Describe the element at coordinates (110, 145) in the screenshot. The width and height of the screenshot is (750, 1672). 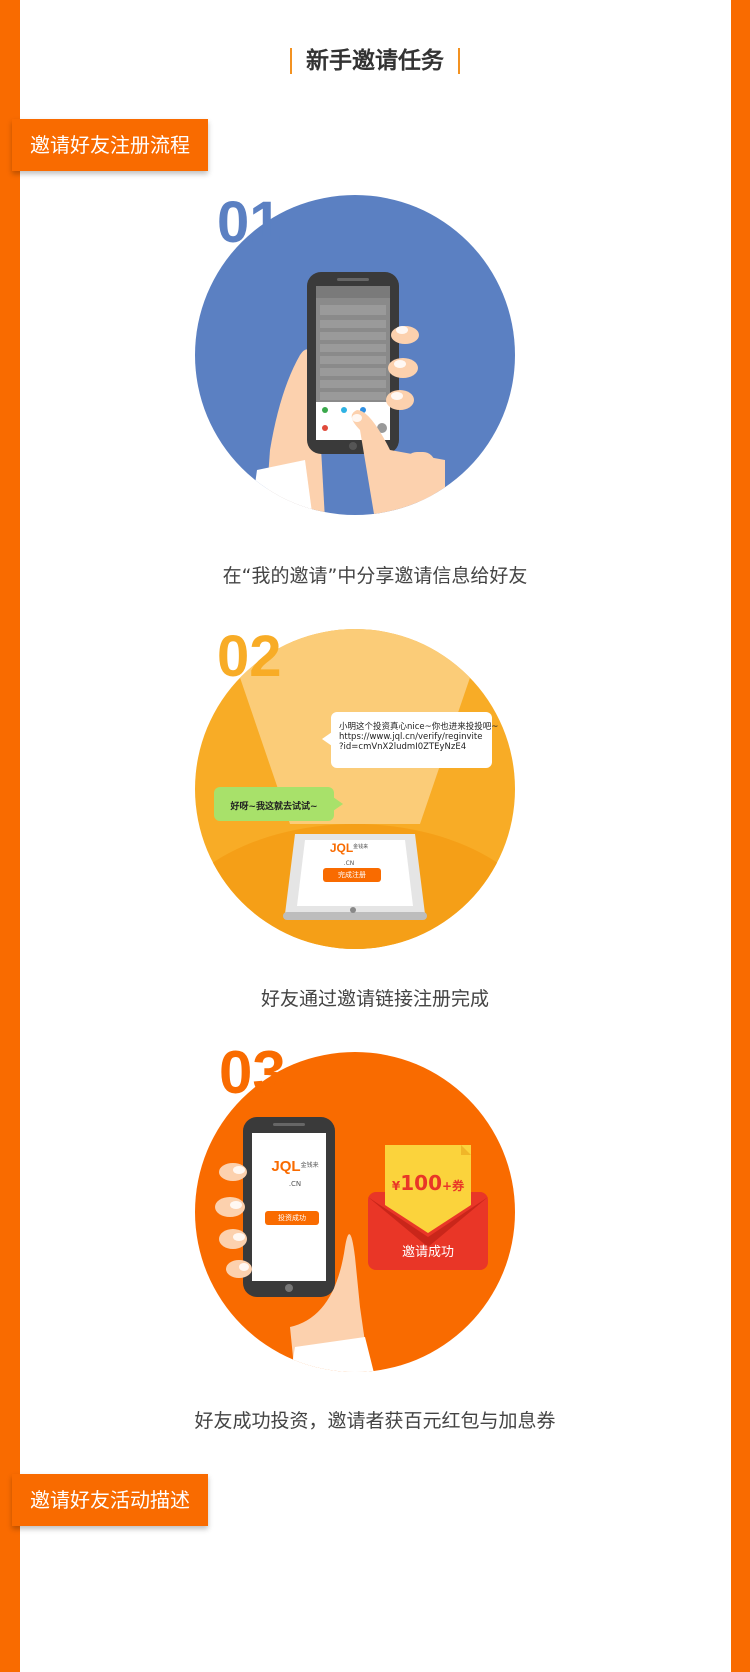
I see `section-tag-flow: 邀请好友注册流程` at that location.